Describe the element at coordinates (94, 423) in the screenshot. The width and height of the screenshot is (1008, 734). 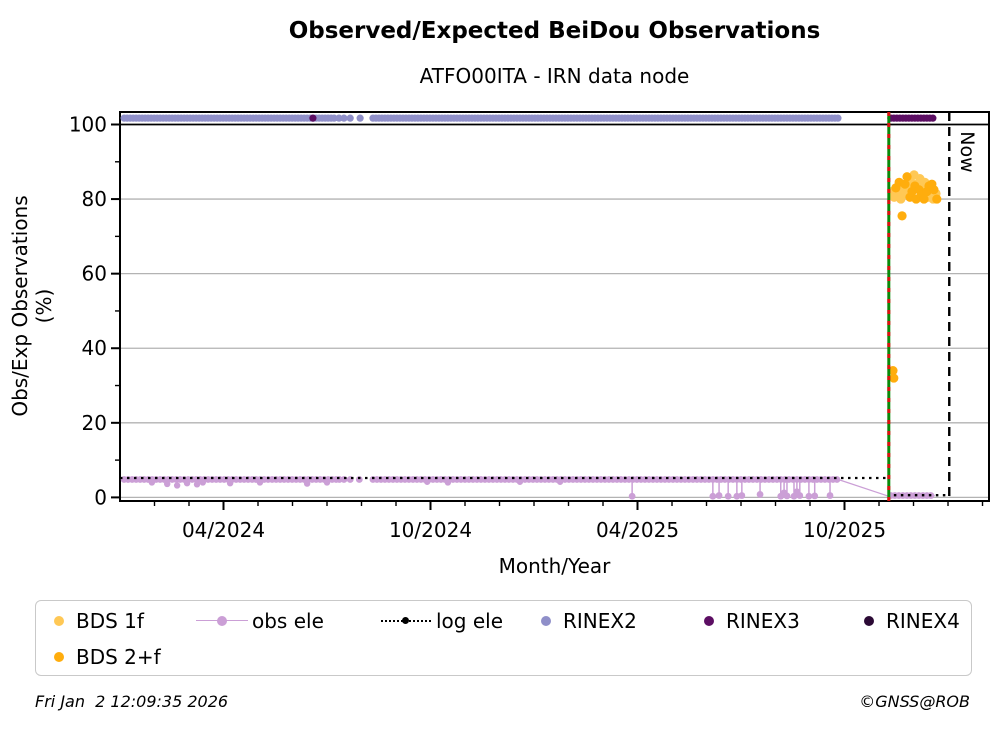
I see `svg-text: 20` at that location.